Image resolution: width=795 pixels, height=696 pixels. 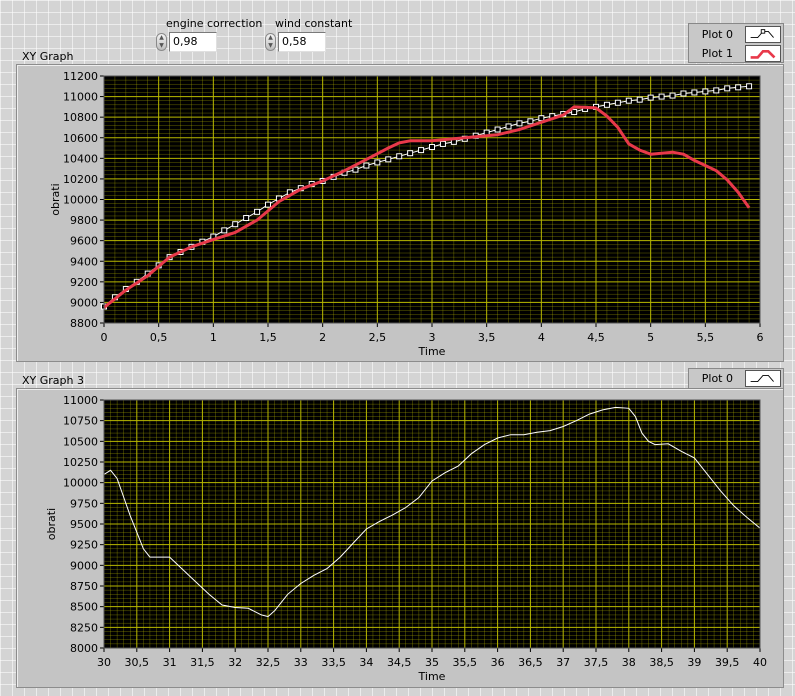 What do you see at coordinates (763, 53) in the screenshot?
I see `thick-line-icon` at bounding box center [763, 53].